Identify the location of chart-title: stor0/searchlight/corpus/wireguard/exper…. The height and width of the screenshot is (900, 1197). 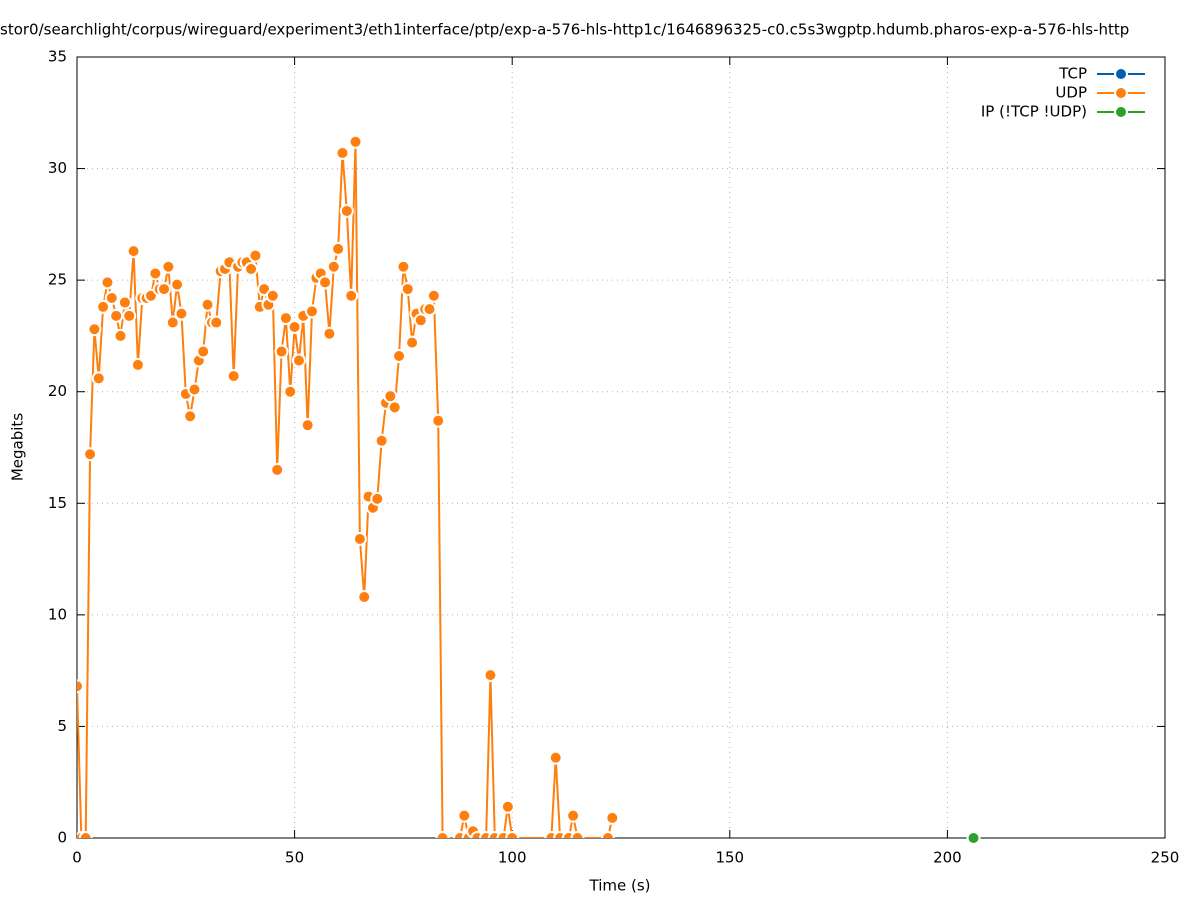
(564, 30).